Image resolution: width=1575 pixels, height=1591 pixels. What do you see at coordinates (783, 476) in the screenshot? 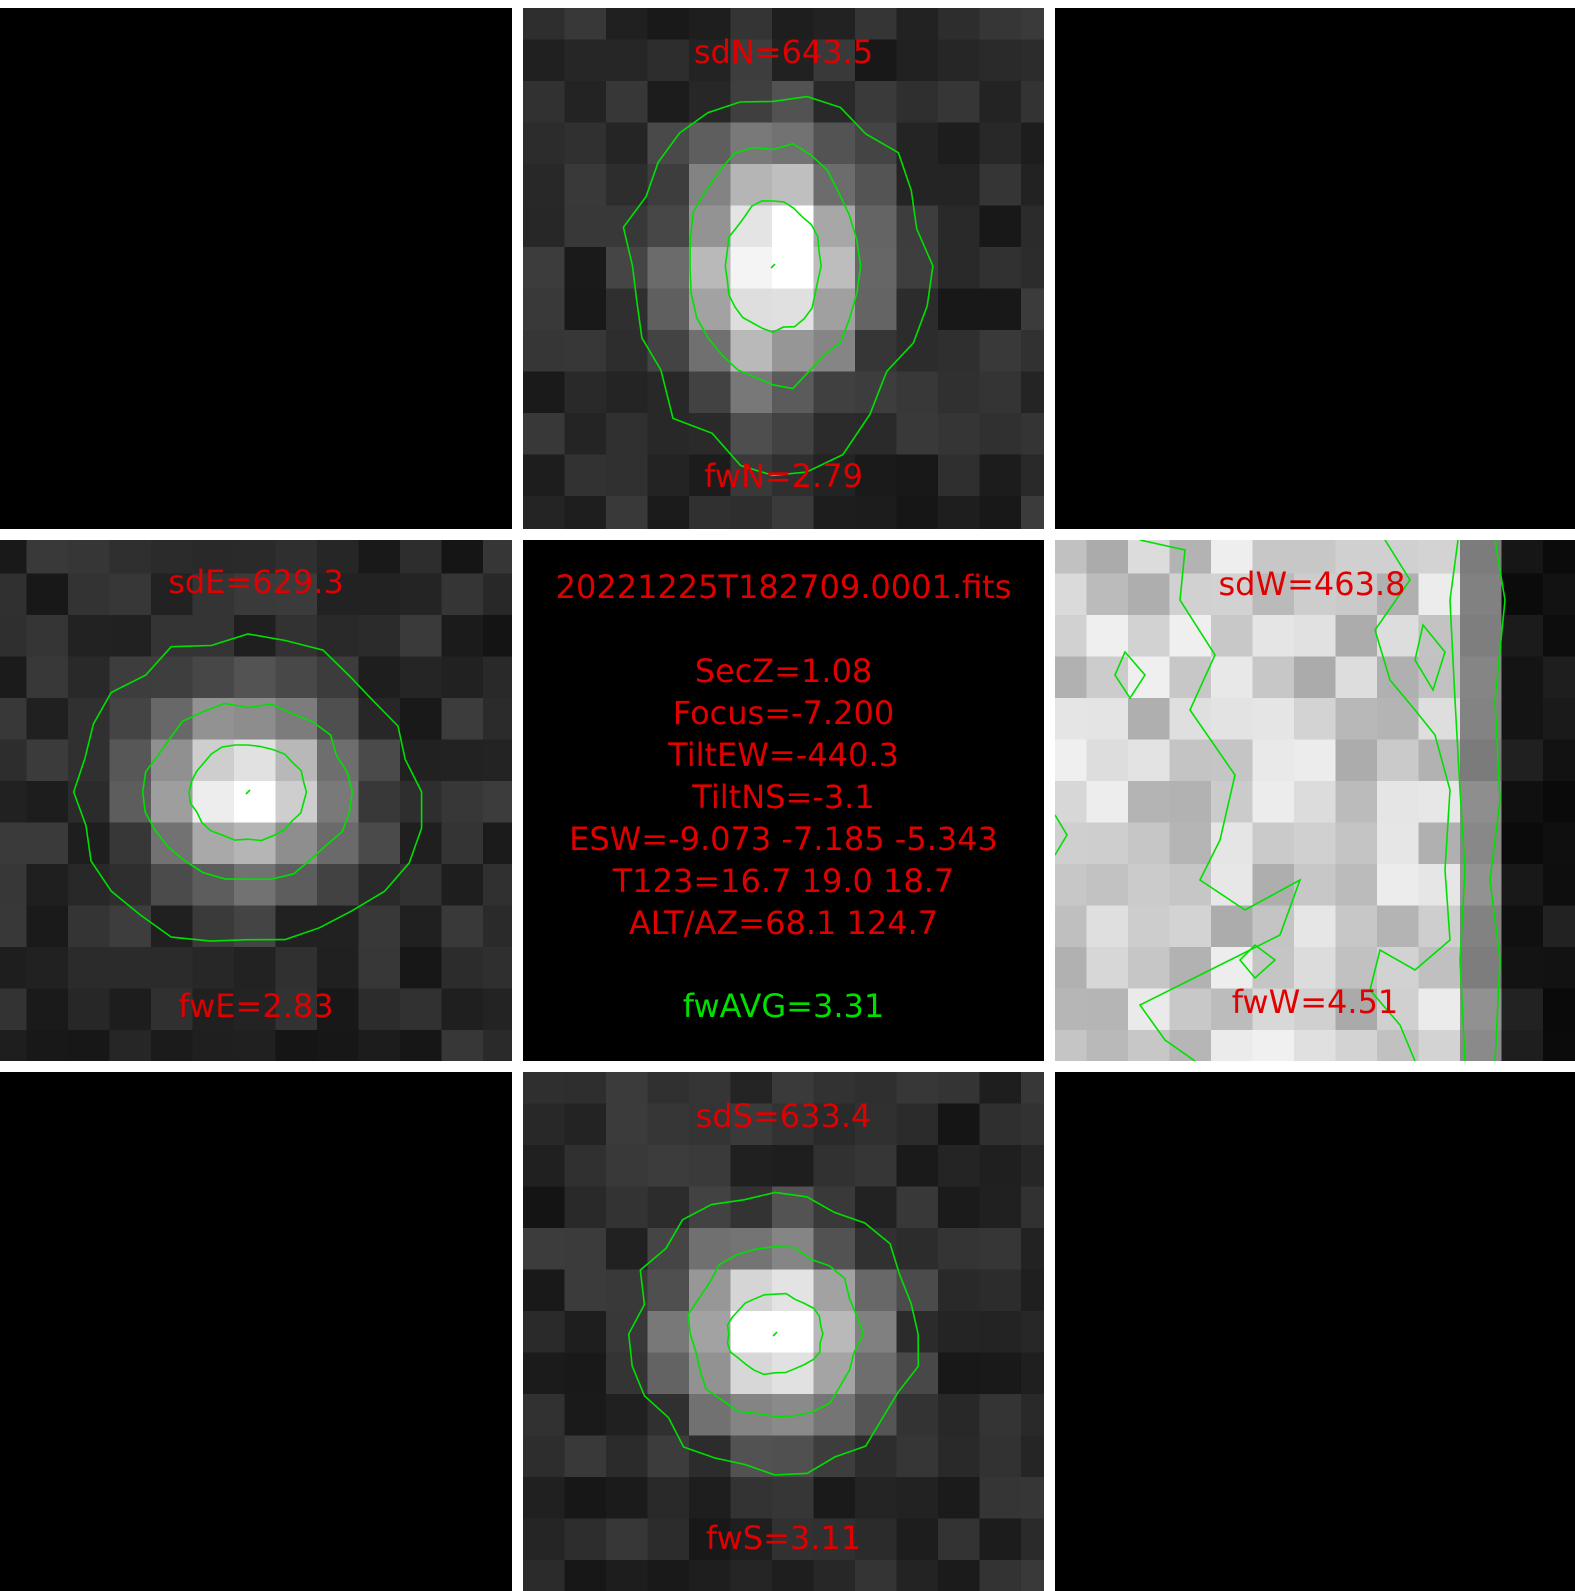
I see `fwhm-north-label: fwN=2.79` at bounding box center [783, 476].